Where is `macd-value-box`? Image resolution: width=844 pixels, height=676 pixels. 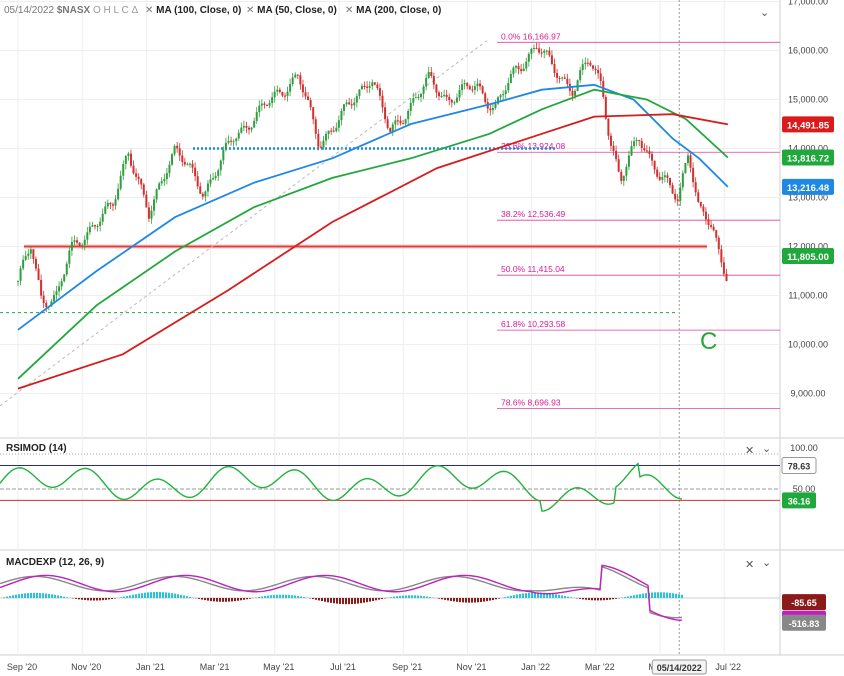 macd-value-box is located at coordinates (804, 602).